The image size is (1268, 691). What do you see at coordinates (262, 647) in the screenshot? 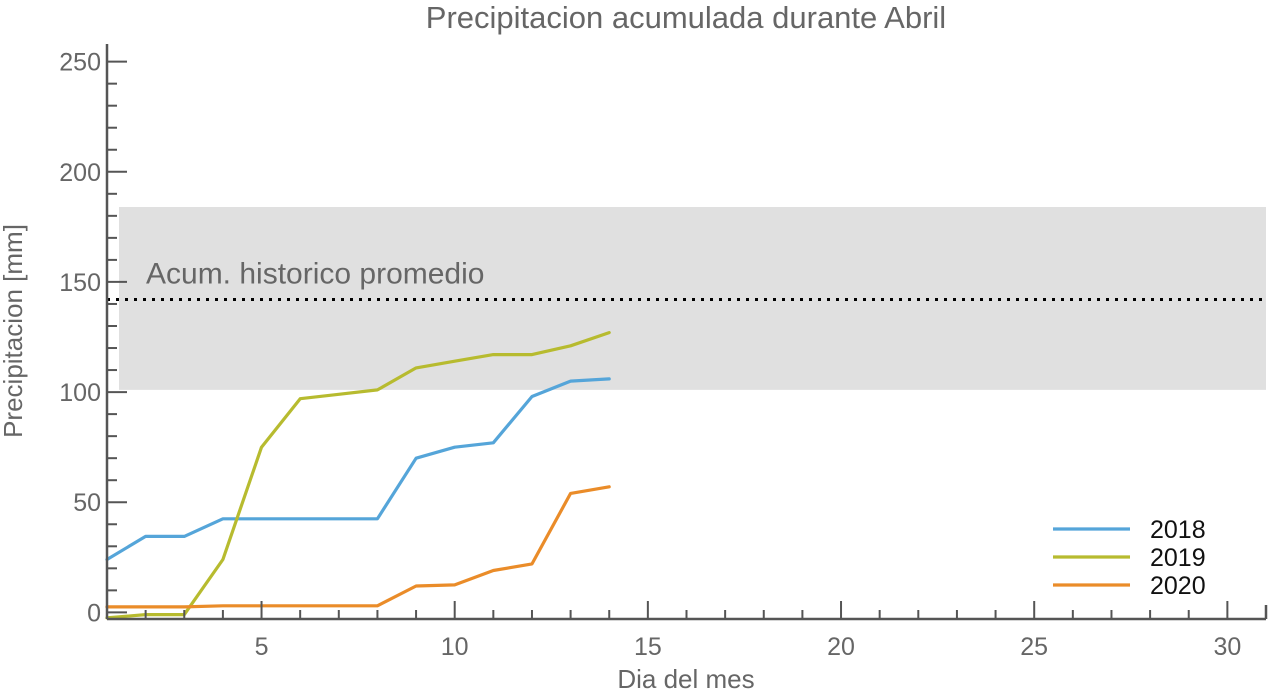
I see `x-tick-label: 5` at bounding box center [262, 647].